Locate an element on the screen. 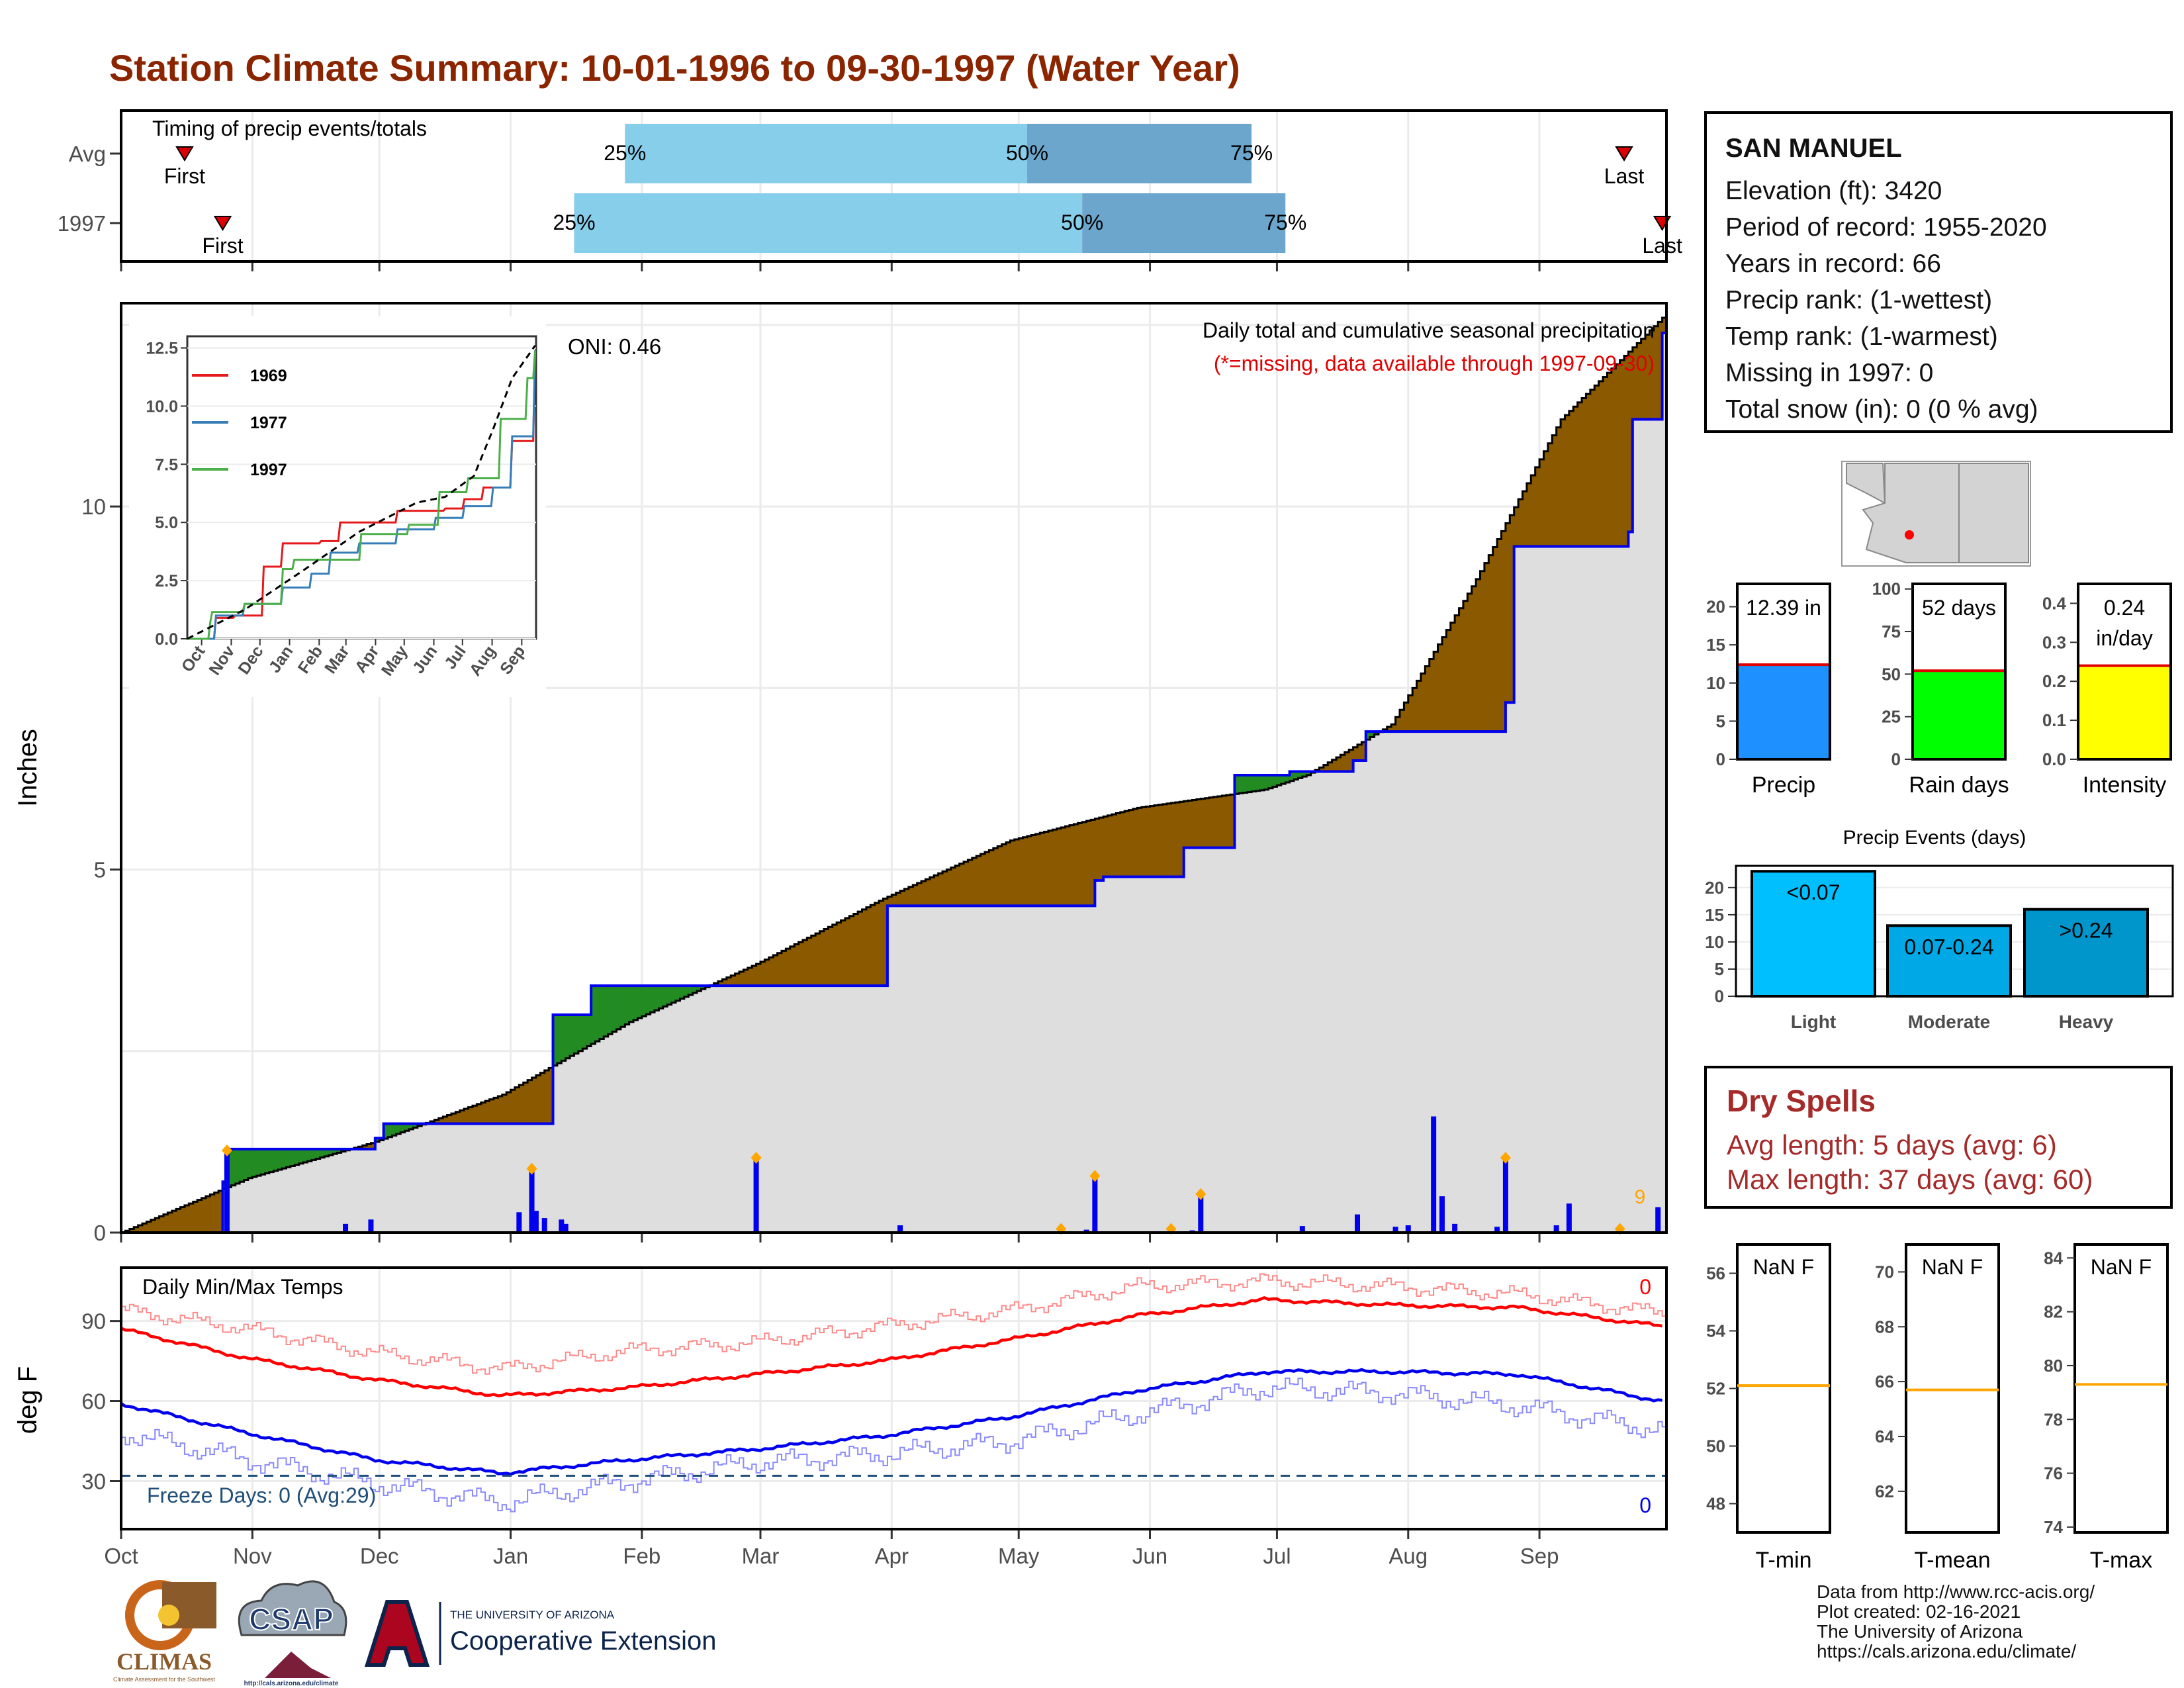 Image resolution: width=2184 pixels, height=1688 pixels. inset-legend-label: 1977 is located at coordinates (268, 423).